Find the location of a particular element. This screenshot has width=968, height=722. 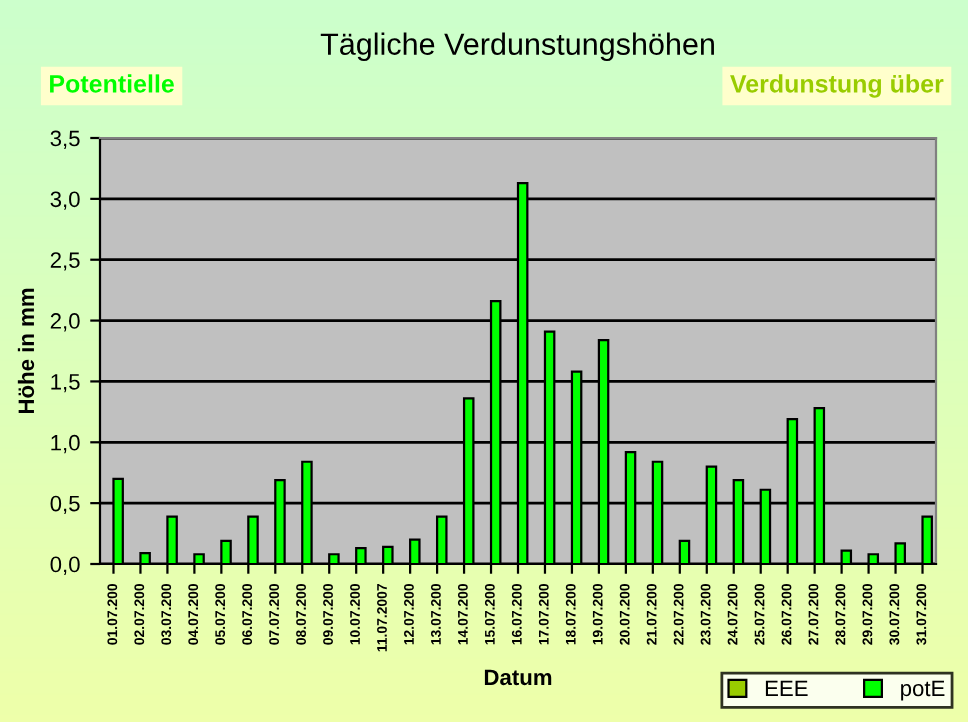

chart-title: Tägliche Verdunstungshöhen is located at coordinates (517, 47).